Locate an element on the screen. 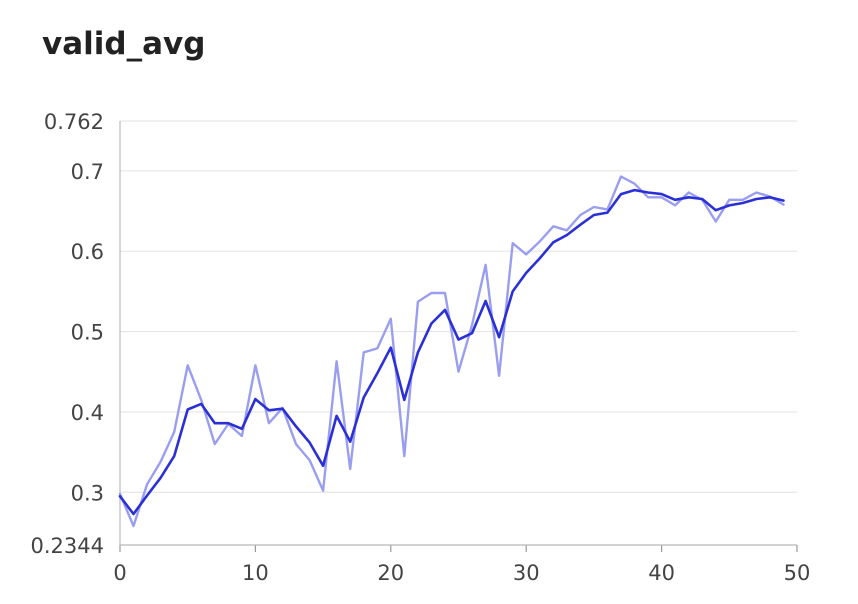  x-tick-label: 10 is located at coordinates (255, 573).